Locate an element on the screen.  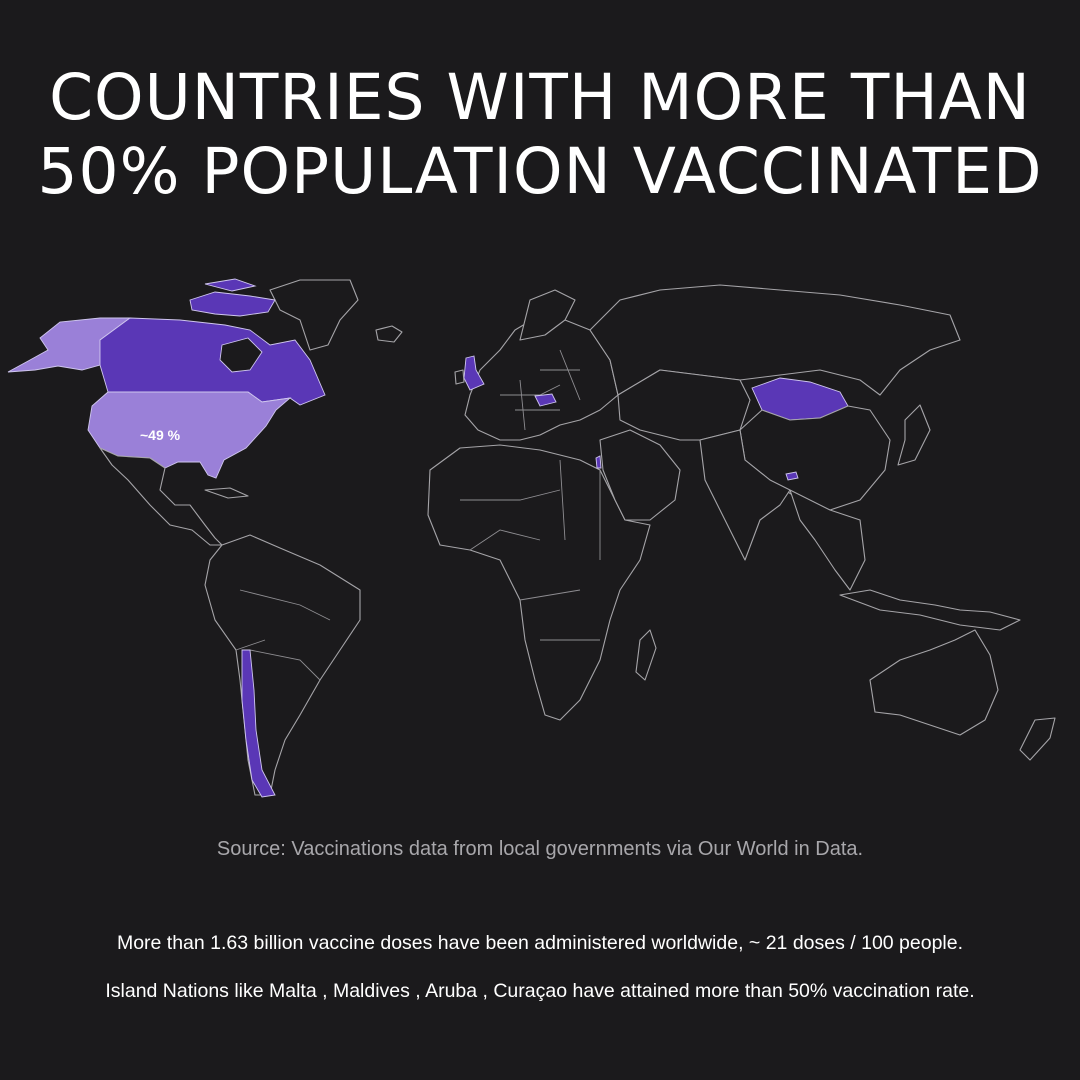
ireland is located at coordinates (459, 377).